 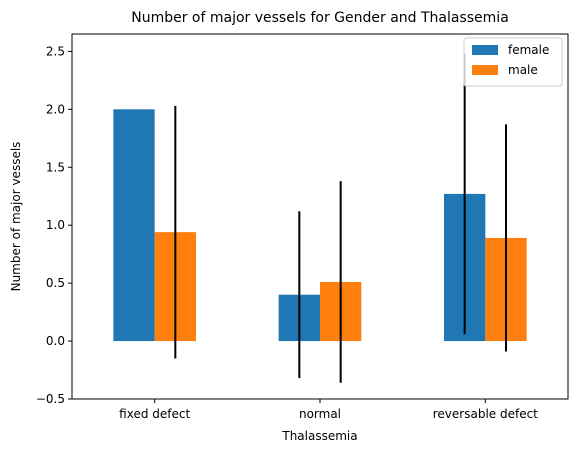 I want to click on legend-swatch-female, so click(x=485, y=50).